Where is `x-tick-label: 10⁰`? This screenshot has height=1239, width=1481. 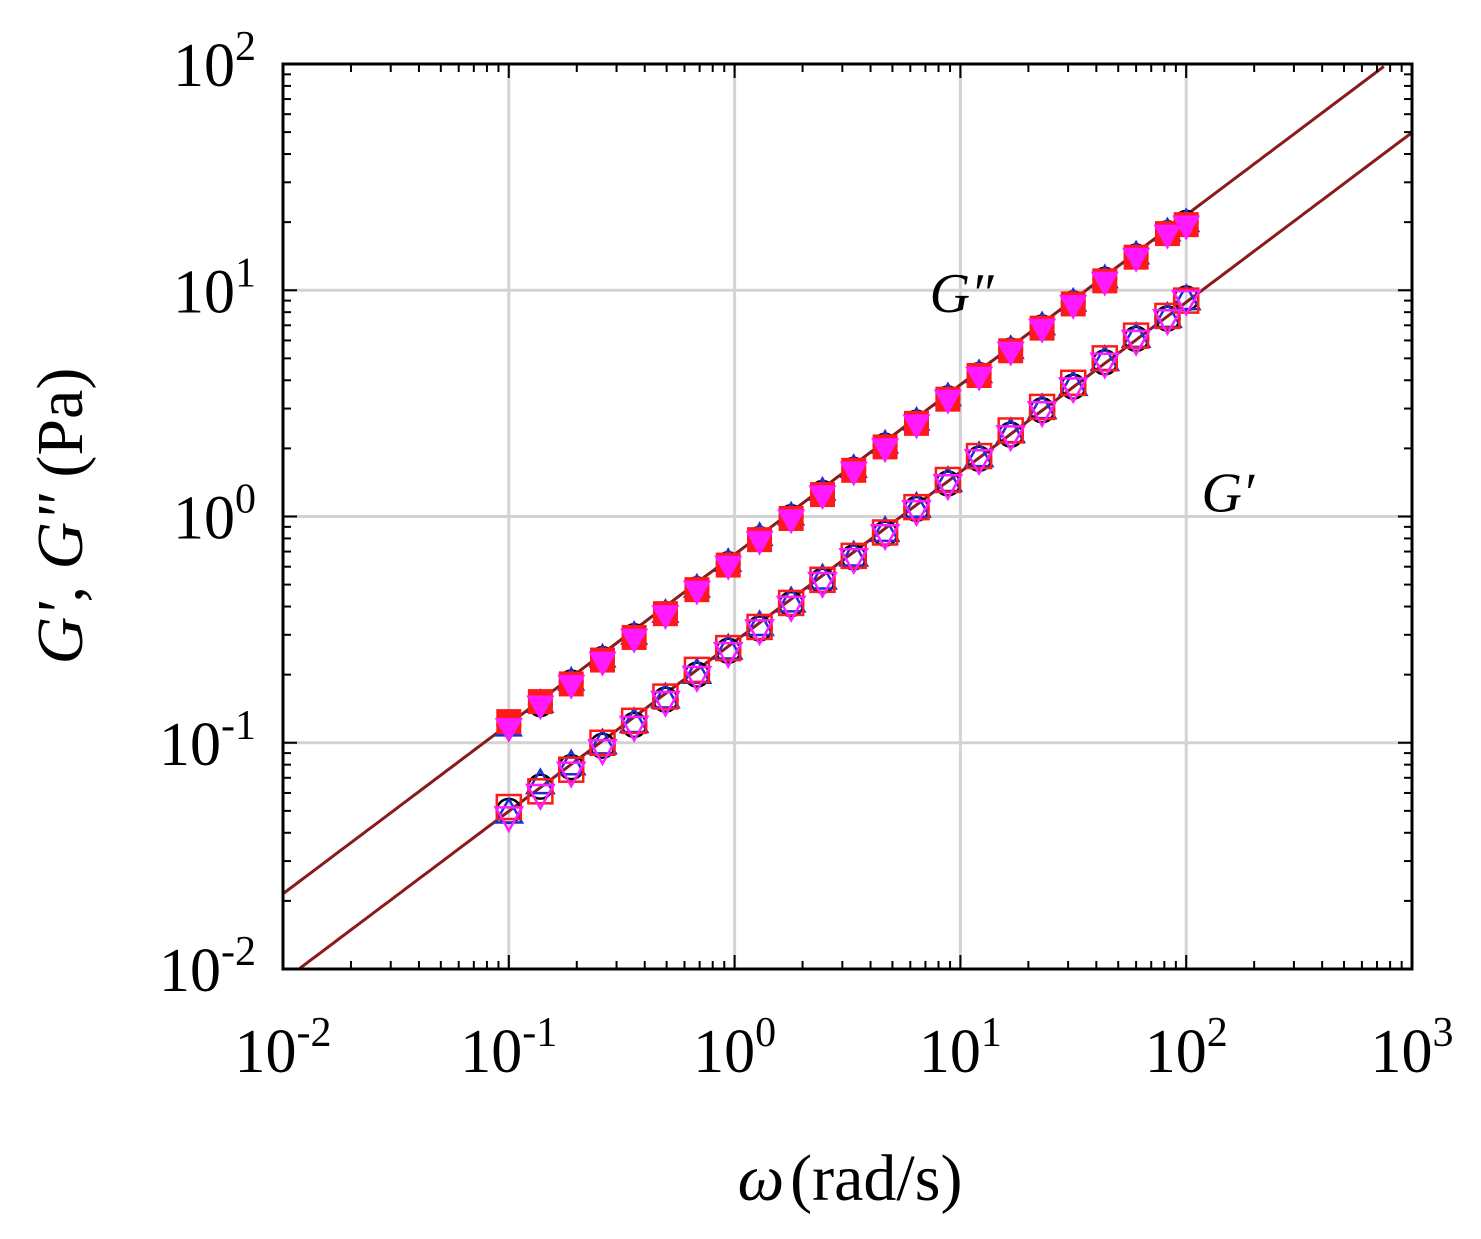 x-tick-label: 10⁰ is located at coordinates (734, 1048).